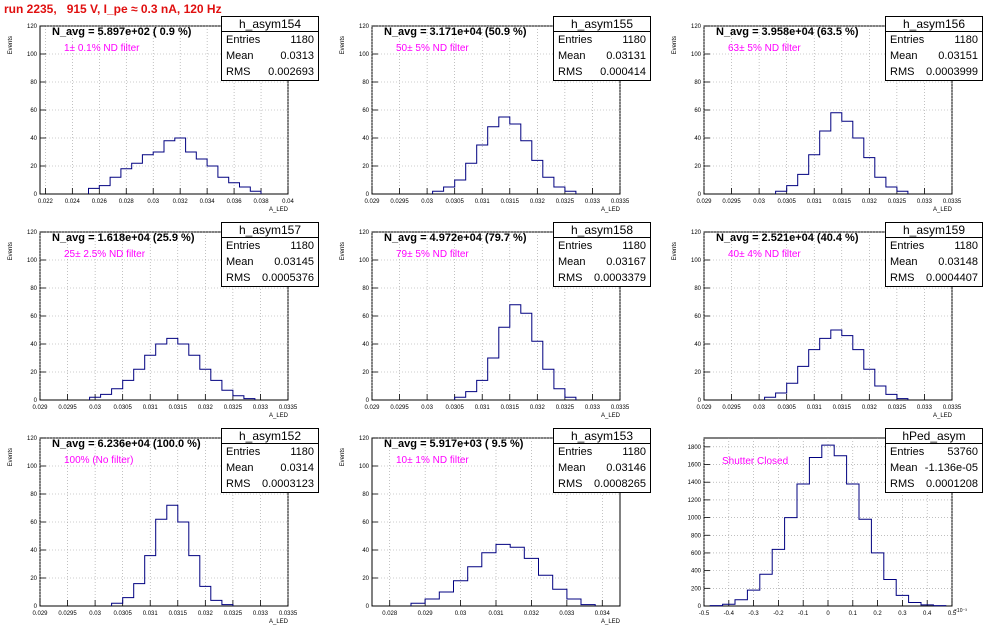 The image size is (996, 630). What do you see at coordinates (934, 24) in the screenshot?
I see `histogram-name: h_asym156` at bounding box center [934, 24].